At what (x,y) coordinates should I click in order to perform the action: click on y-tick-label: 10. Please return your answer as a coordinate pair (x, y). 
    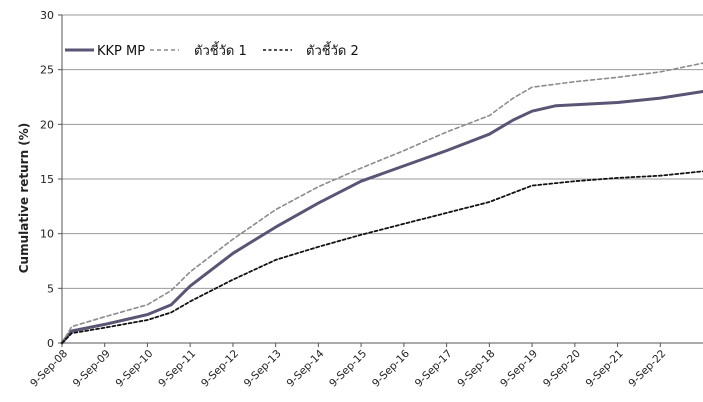
    Looking at the image, I should click on (47, 234).